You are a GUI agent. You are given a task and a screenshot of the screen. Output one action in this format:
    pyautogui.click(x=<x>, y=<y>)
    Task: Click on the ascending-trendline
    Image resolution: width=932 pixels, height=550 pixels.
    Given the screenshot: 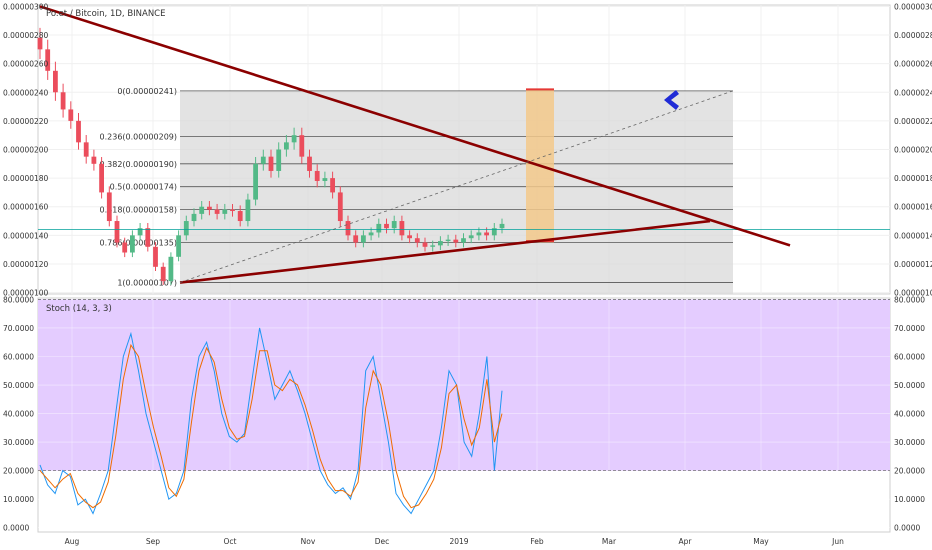 What is the action you would take?
    pyautogui.click(x=445, y=251)
    